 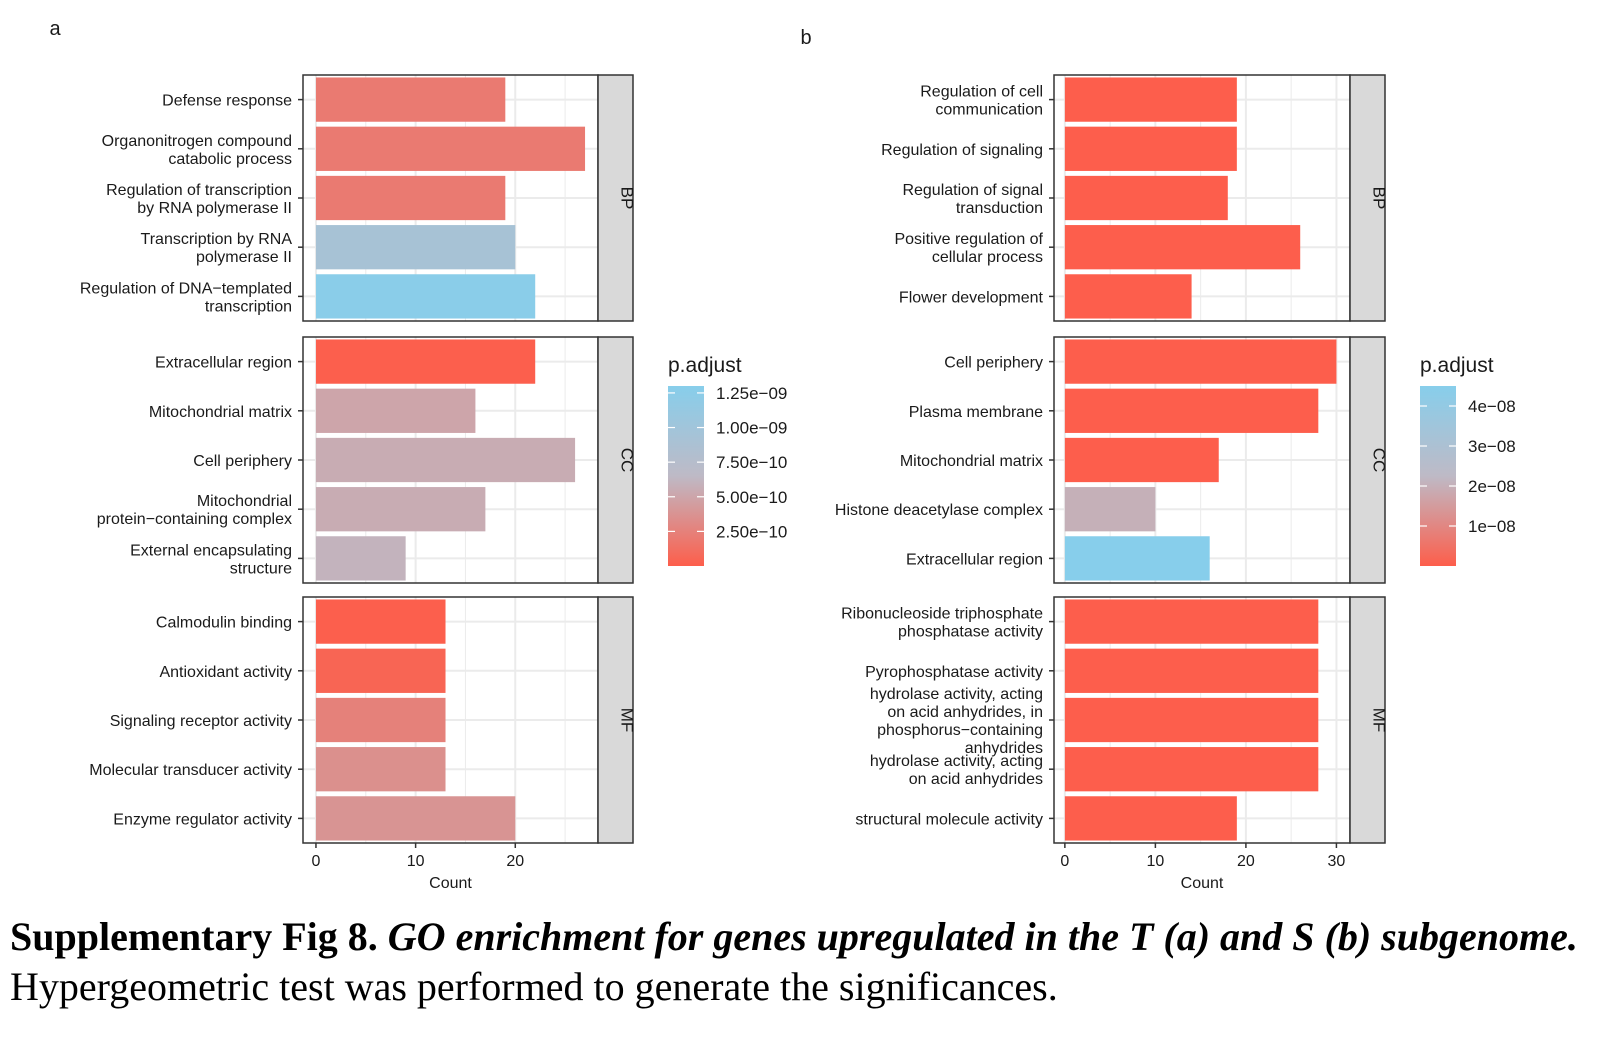 I want to click on category-label-line: transduction, so click(x=999, y=208).